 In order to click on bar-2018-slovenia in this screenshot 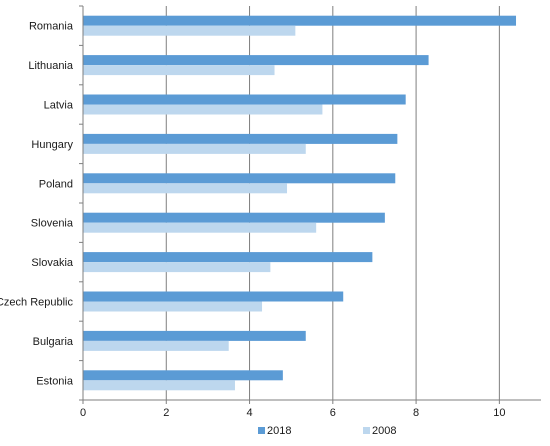, I will do `click(234, 217)`.